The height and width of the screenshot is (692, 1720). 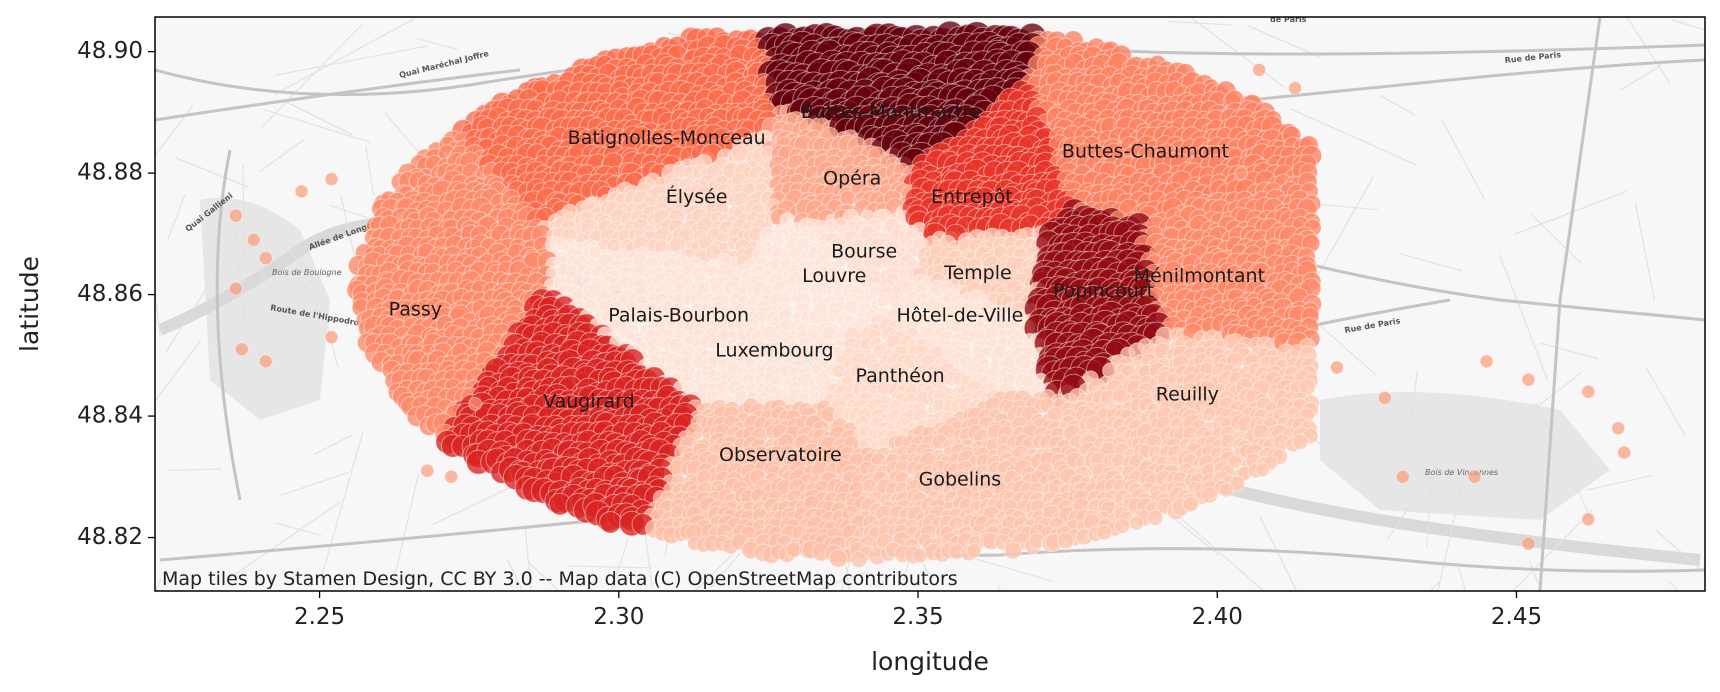 I want to click on road-far-east, so click(x=1570, y=304).